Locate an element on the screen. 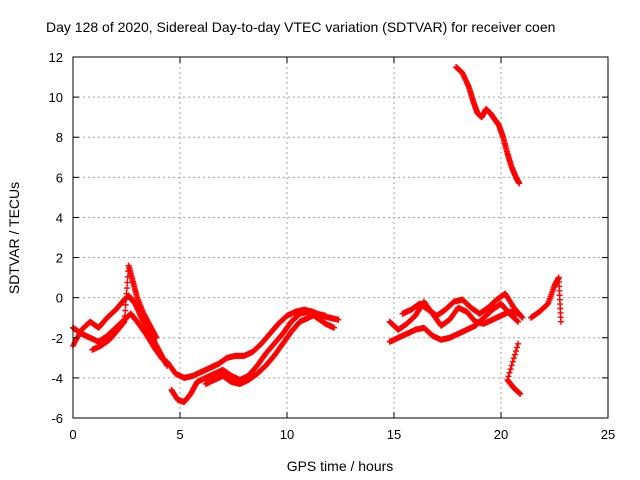 The height and width of the screenshot is (480, 640). x-axis-label: GPS time / hours is located at coordinates (340, 466).